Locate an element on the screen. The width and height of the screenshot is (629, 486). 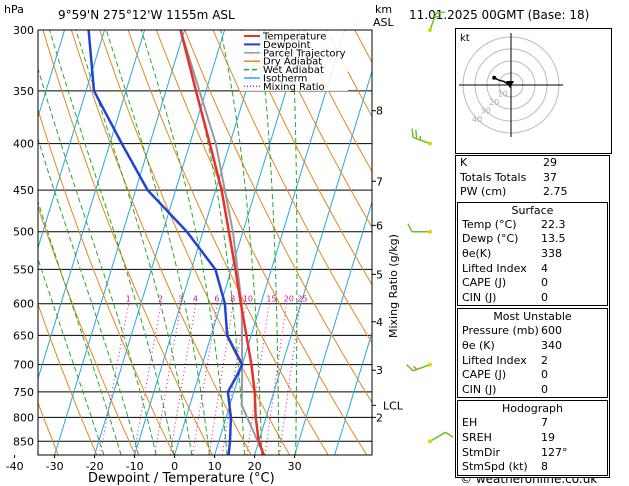
pressure-tick-label: 800 is located at coordinates (23, 417).